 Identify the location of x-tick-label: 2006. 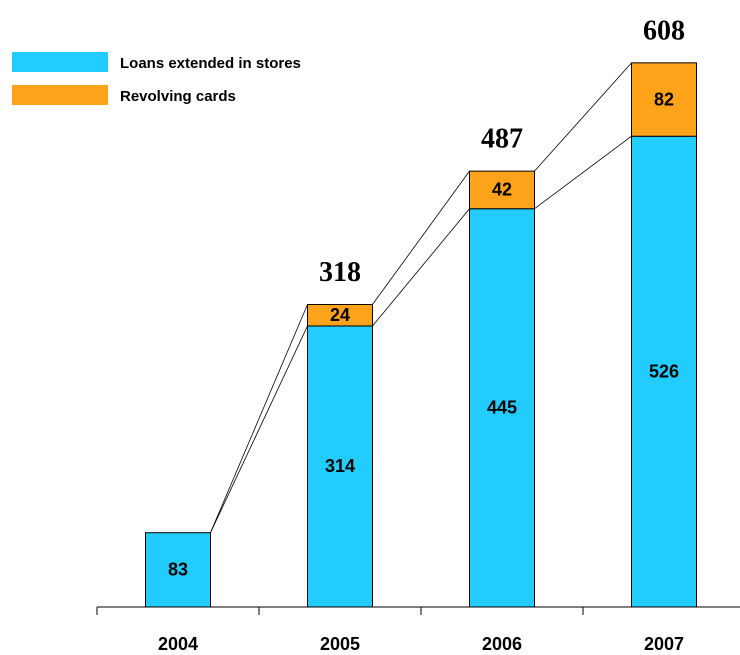
(502, 644).